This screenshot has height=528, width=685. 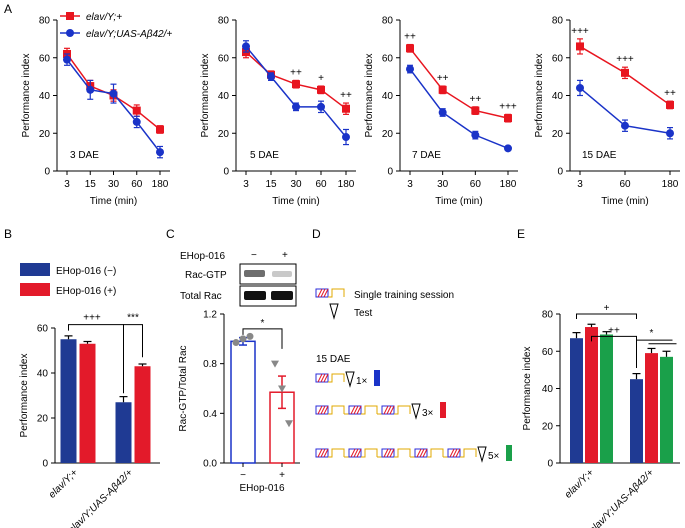 What do you see at coordinates (255, 295) in the screenshot?
I see `blot-band-total-rac-minus` at bounding box center [255, 295].